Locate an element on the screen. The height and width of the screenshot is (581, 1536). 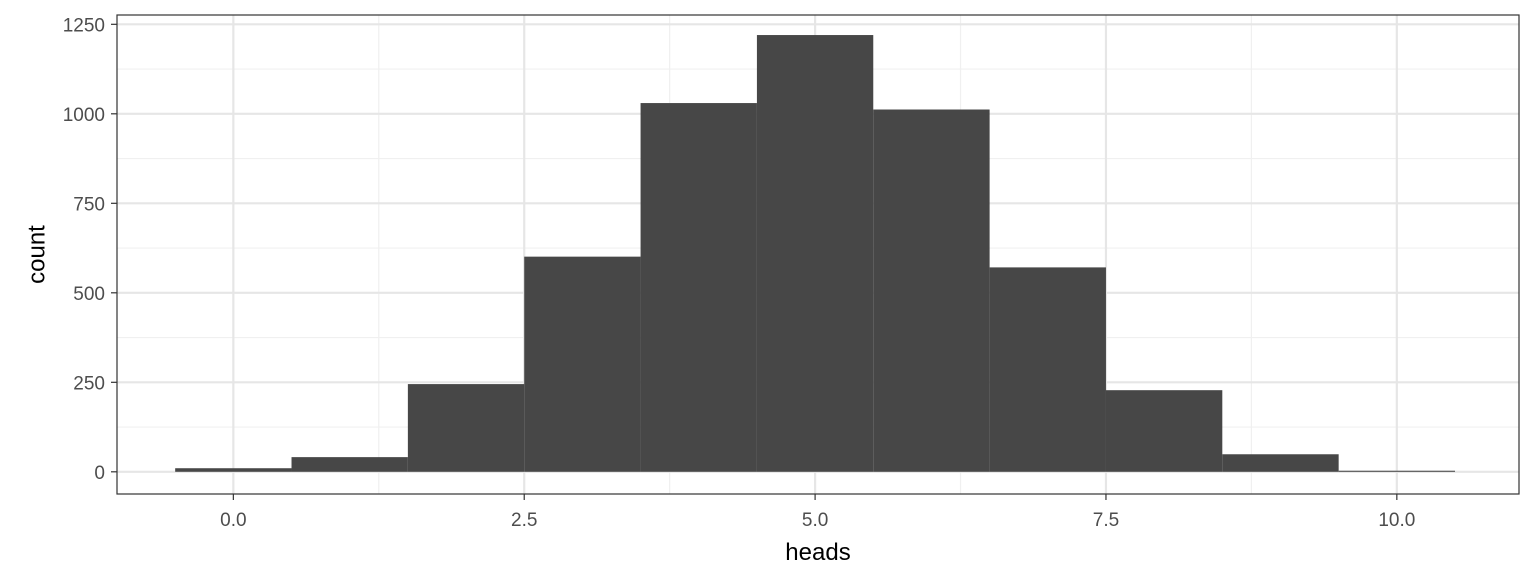
y-tick-label: 0 is located at coordinates (99, 473).